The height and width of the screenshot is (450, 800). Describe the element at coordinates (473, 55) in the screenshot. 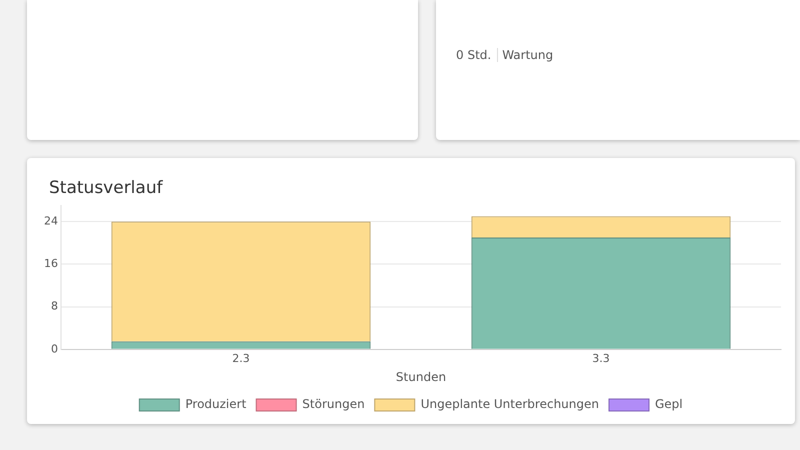

I see `text: 0 Std.` at that location.